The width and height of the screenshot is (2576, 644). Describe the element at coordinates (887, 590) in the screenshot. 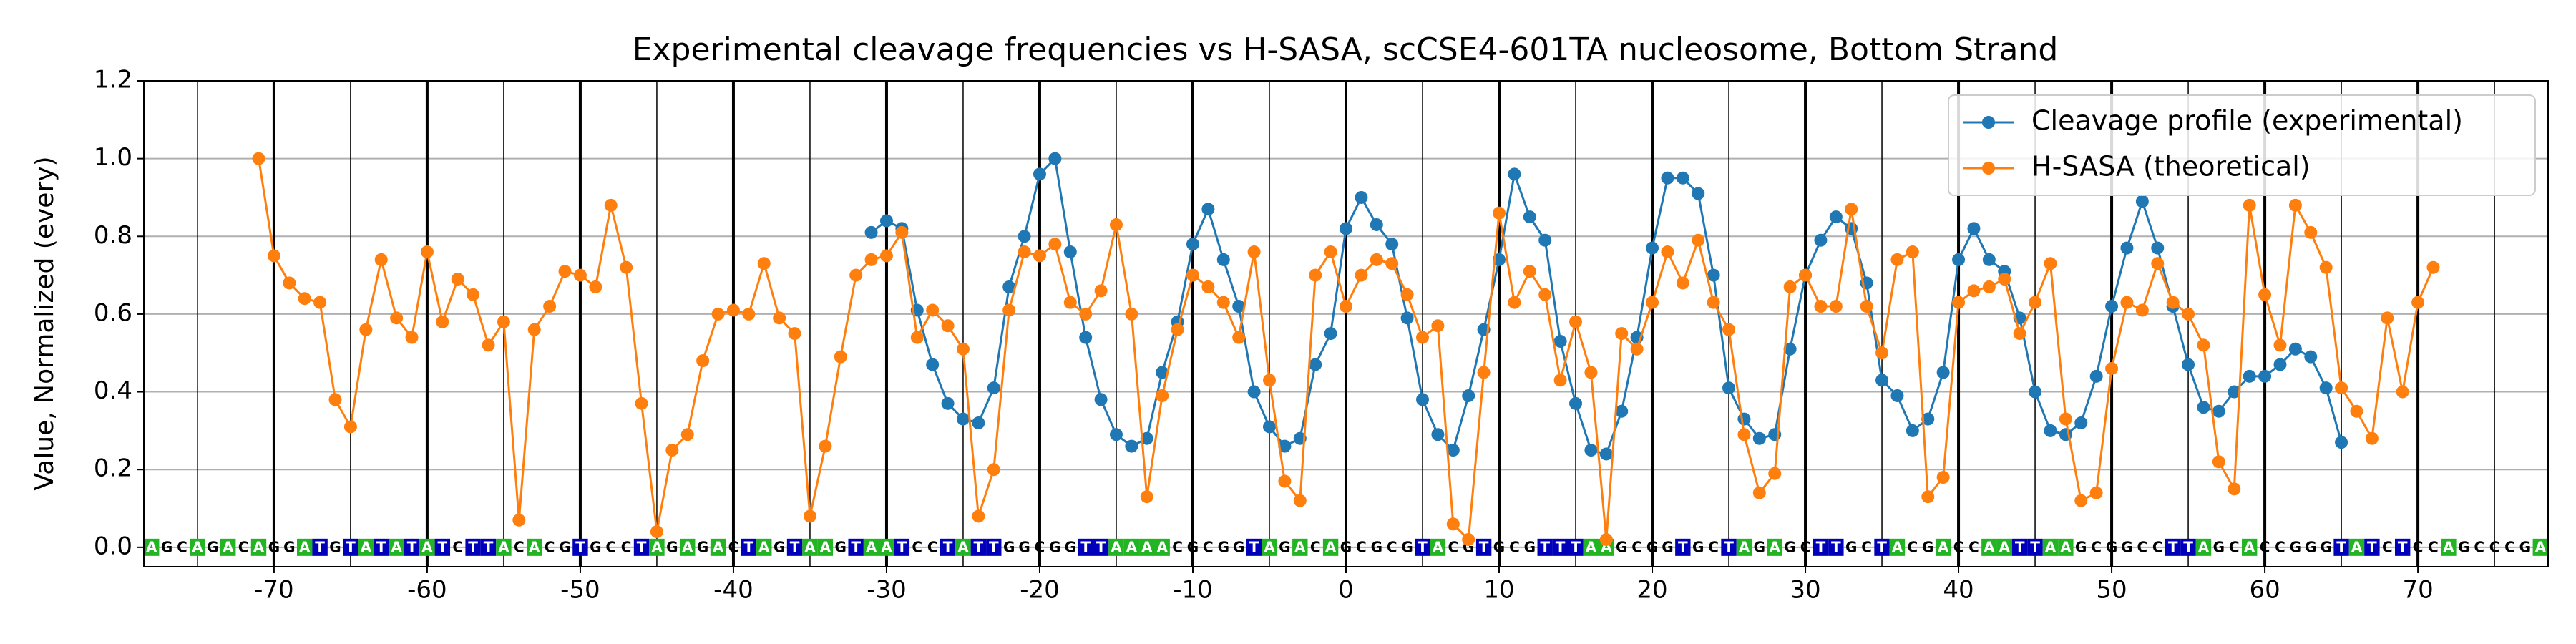

I see `x-tick-label: -30` at that location.